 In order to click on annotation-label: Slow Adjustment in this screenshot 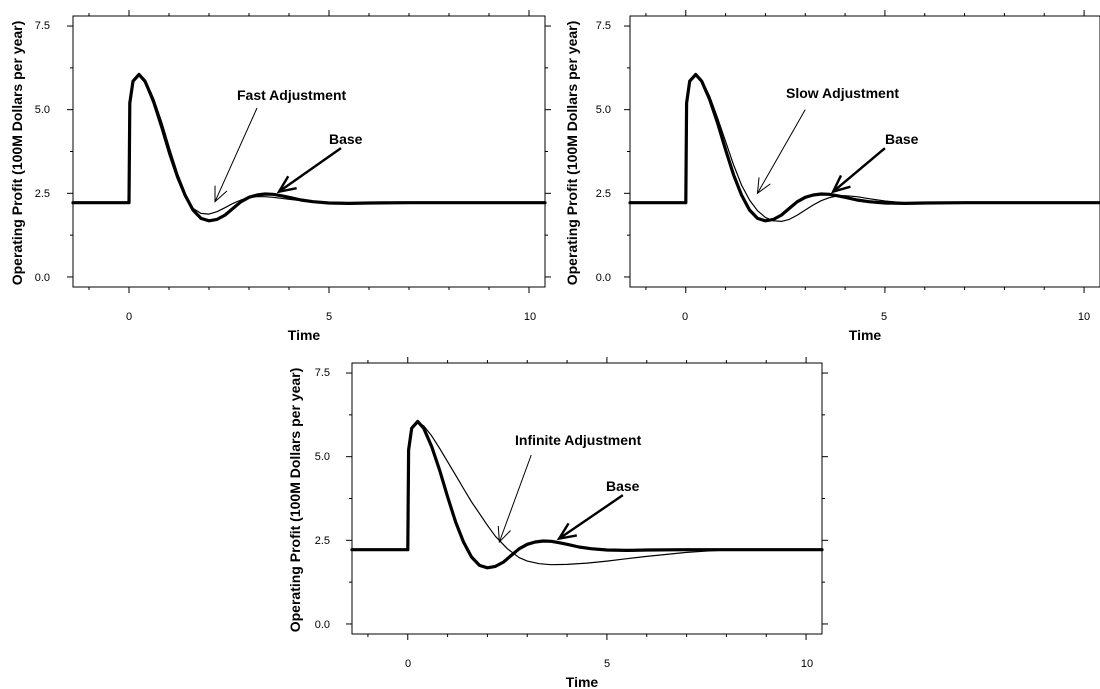, I will do `click(842, 93)`.